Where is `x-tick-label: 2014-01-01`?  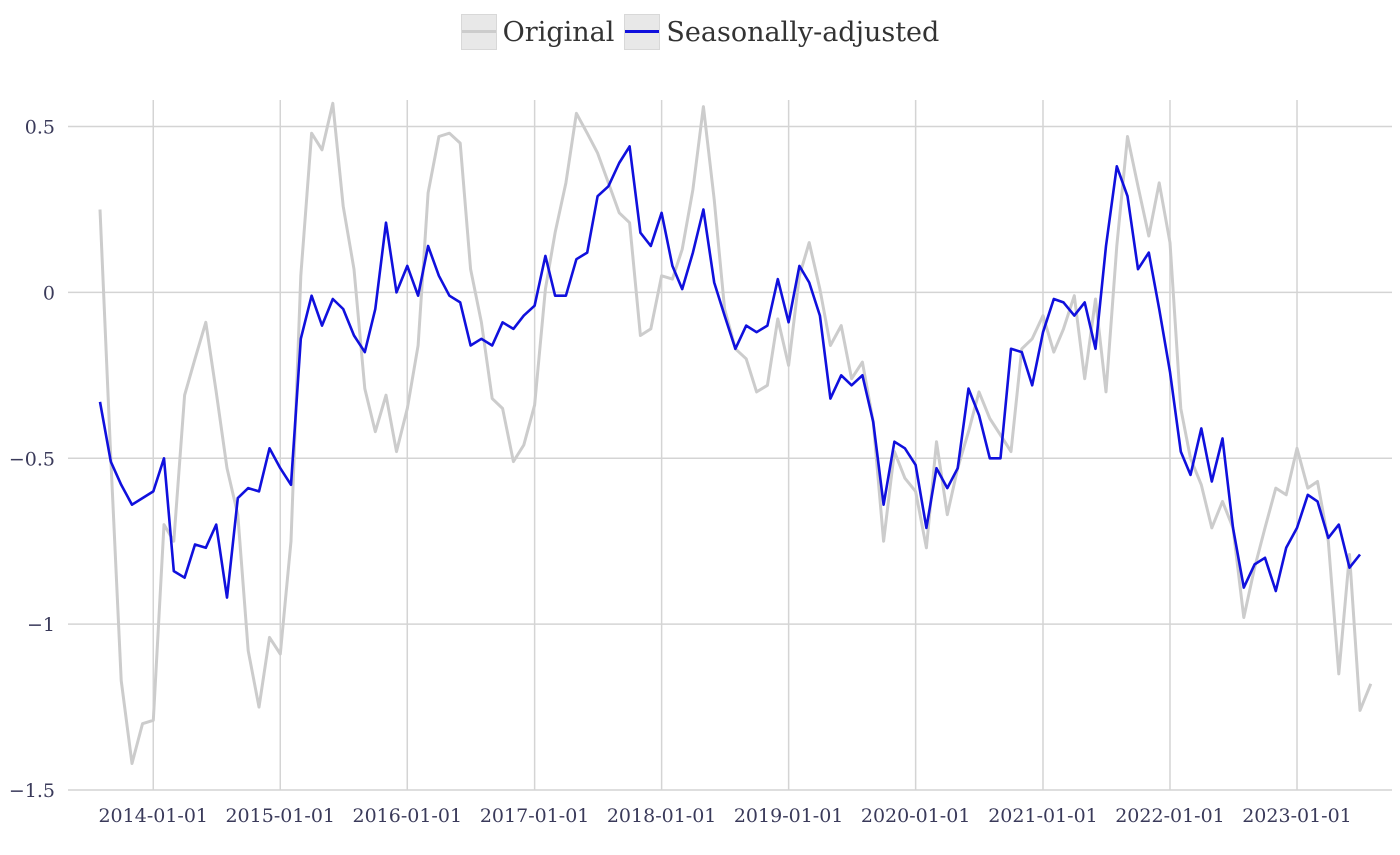 x-tick-label: 2014-01-01 is located at coordinates (153, 816).